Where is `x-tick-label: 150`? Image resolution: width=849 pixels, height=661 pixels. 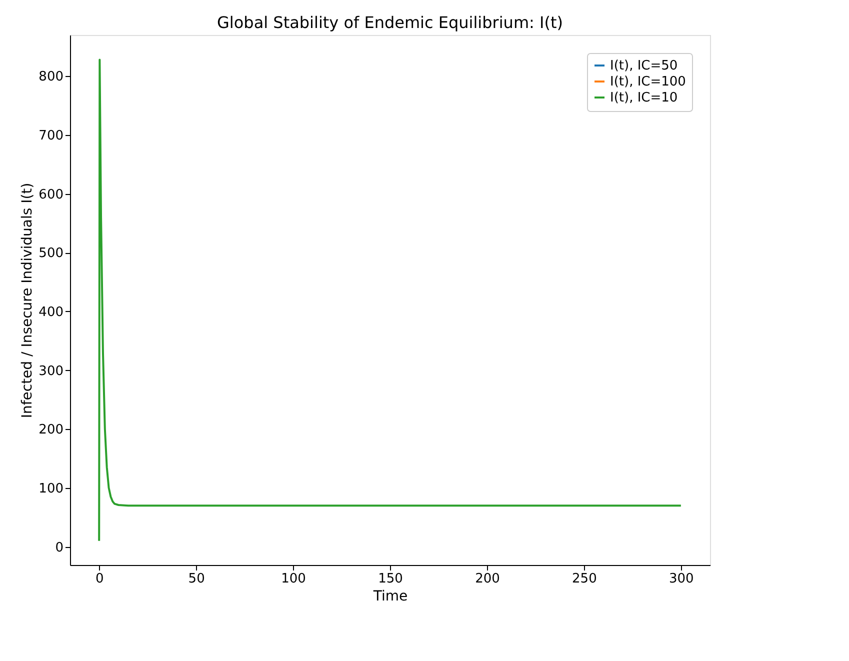 x-tick-label: 150 is located at coordinates (390, 579).